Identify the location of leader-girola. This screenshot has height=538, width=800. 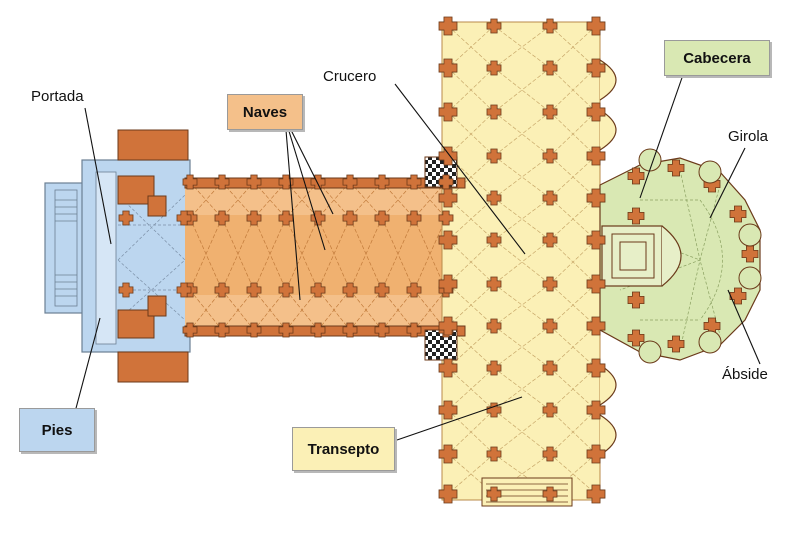
(727, 183).